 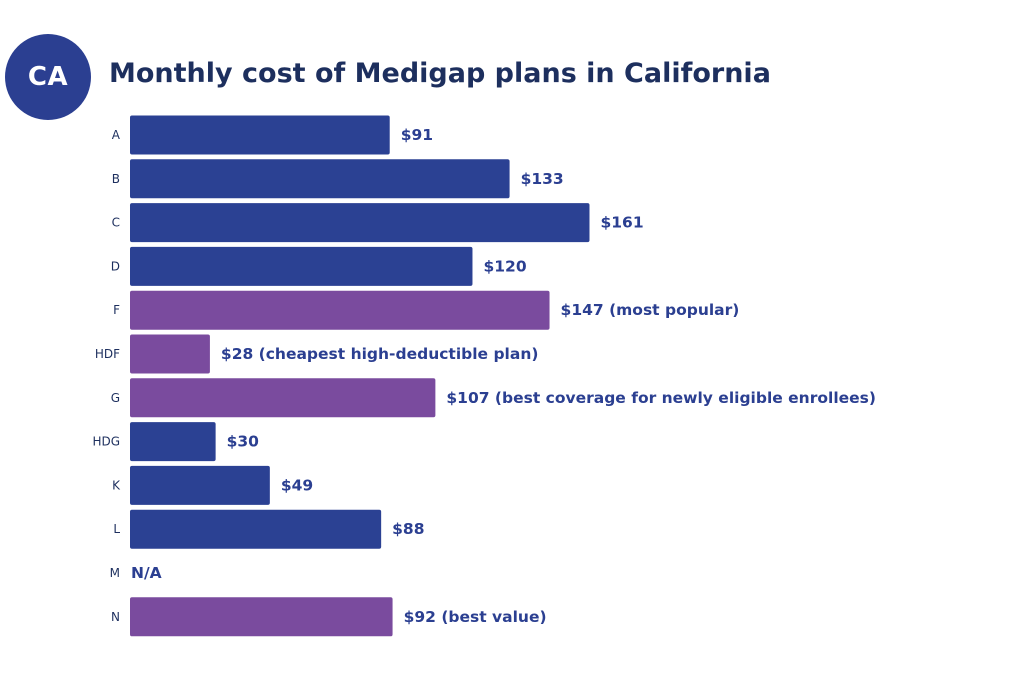 What do you see at coordinates (380, 354) in the screenshot?
I see `value-label-hdf: $28 (cheapest high-deductible plan)` at bounding box center [380, 354].